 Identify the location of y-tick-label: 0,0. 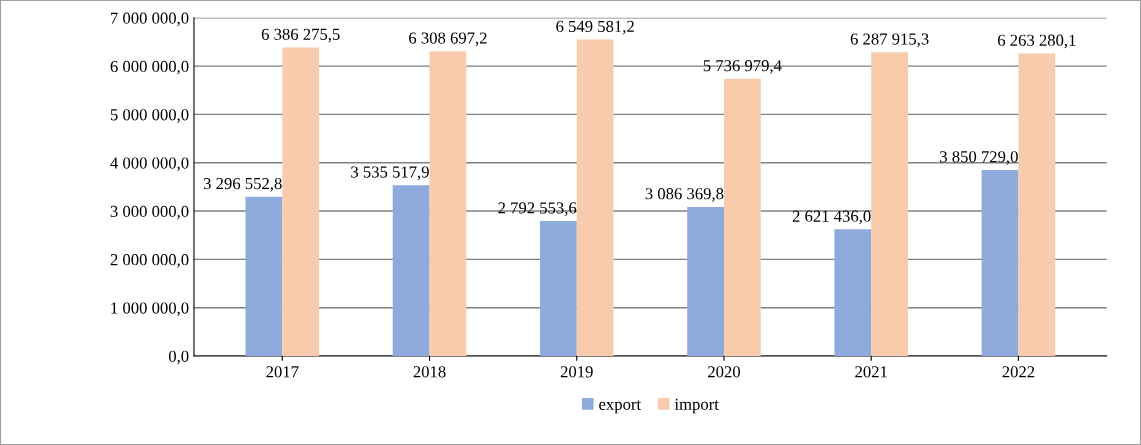
(178, 357).